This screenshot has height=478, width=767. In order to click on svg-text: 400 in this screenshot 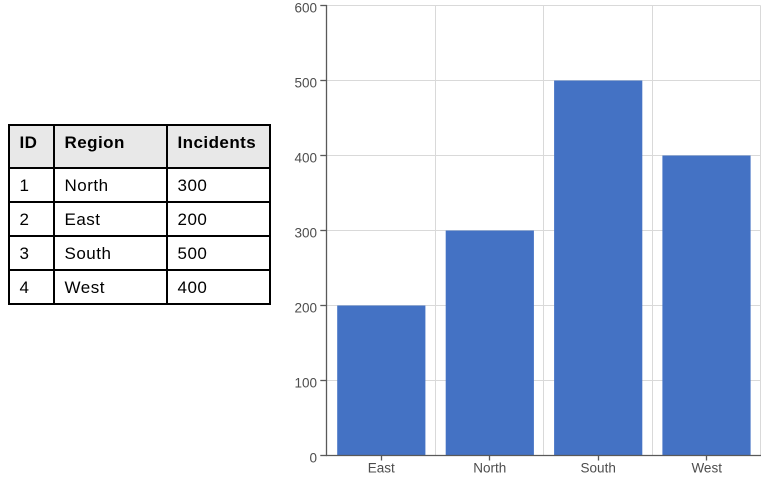, I will do `click(305, 158)`.